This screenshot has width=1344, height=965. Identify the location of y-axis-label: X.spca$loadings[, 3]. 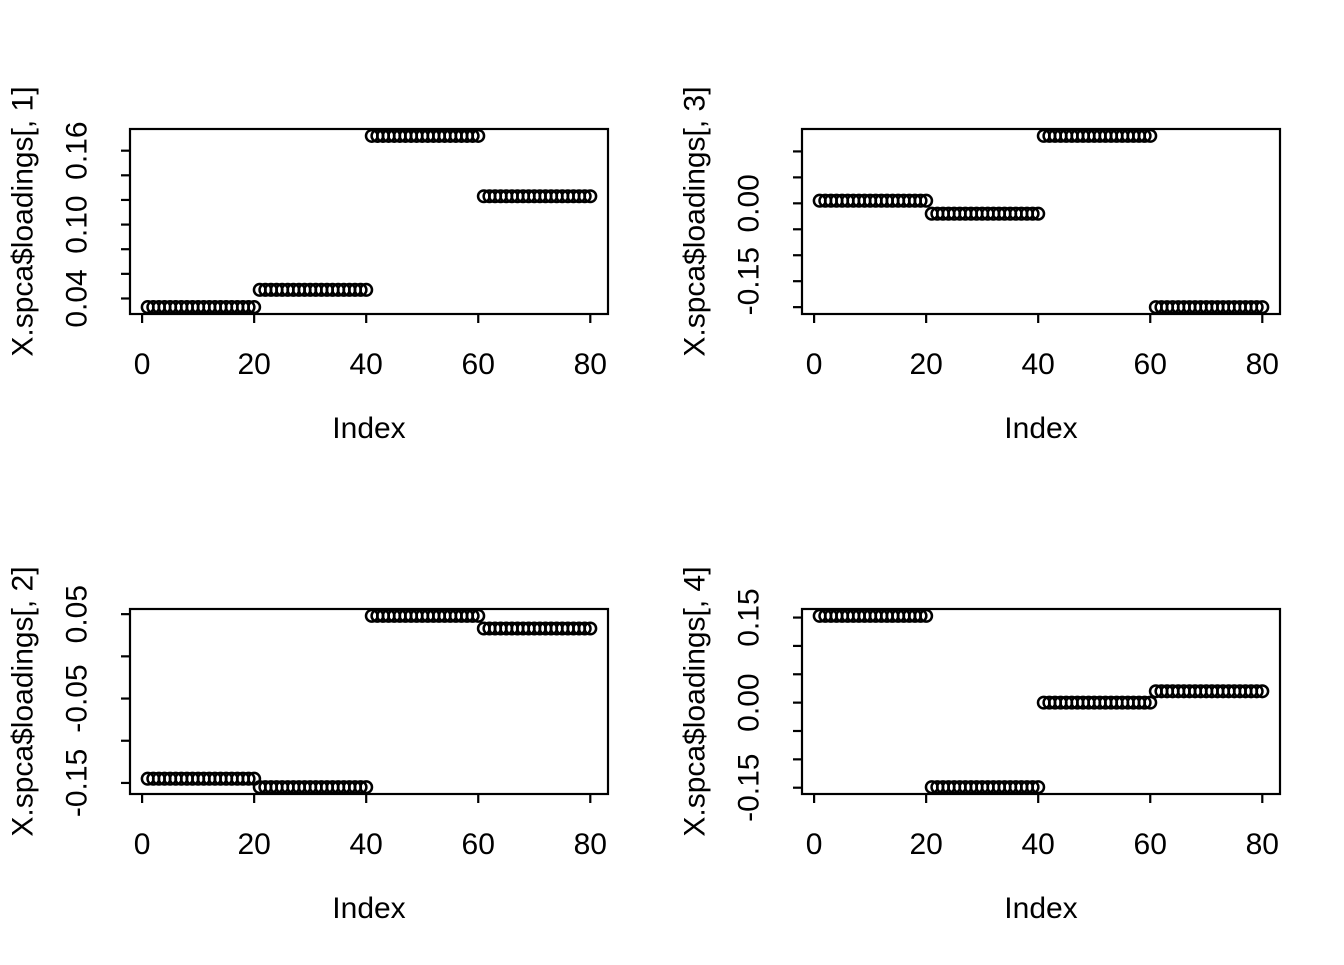
(695, 221).